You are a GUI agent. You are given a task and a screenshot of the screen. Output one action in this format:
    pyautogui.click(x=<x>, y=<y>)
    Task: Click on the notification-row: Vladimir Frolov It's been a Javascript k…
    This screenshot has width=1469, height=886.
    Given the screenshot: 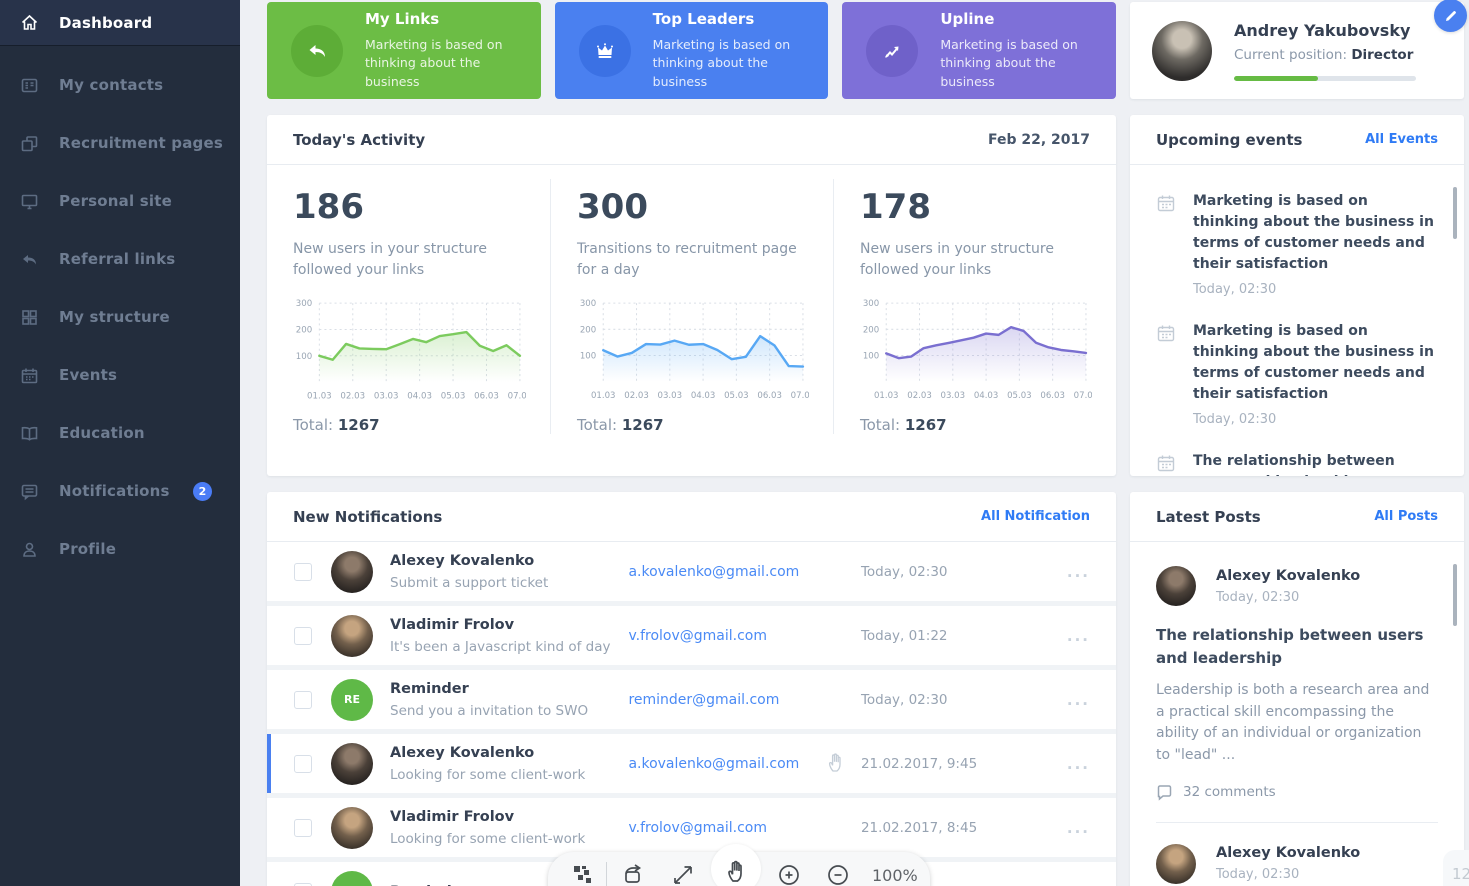 What is the action you would take?
    pyautogui.click(x=691, y=635)
    